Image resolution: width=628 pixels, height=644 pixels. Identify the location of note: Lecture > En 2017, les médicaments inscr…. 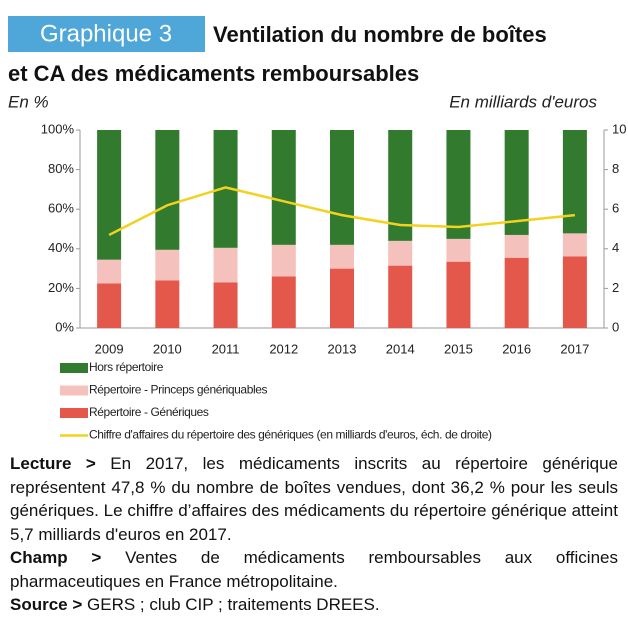
(314, 499).